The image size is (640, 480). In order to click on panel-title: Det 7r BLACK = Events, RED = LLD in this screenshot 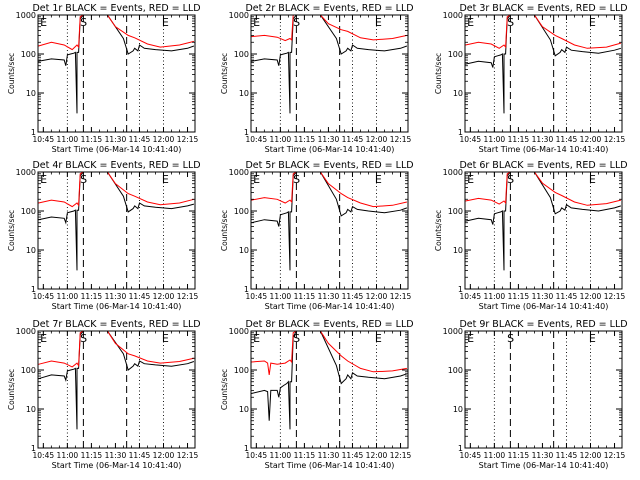, I will do `click(116, 324)`.